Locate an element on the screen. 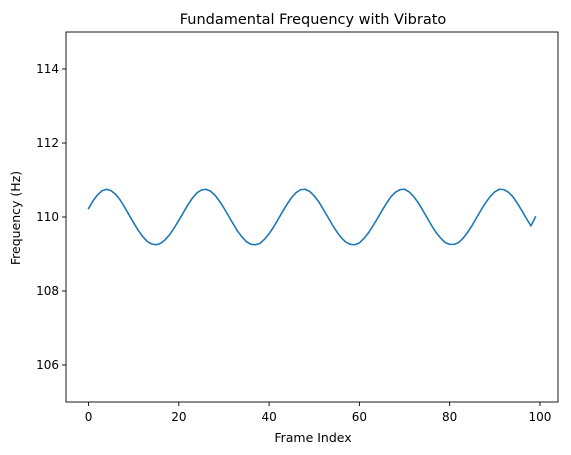 The image size is (571, 455). y-tick-label: 110 is located at coordinates (47, 217).